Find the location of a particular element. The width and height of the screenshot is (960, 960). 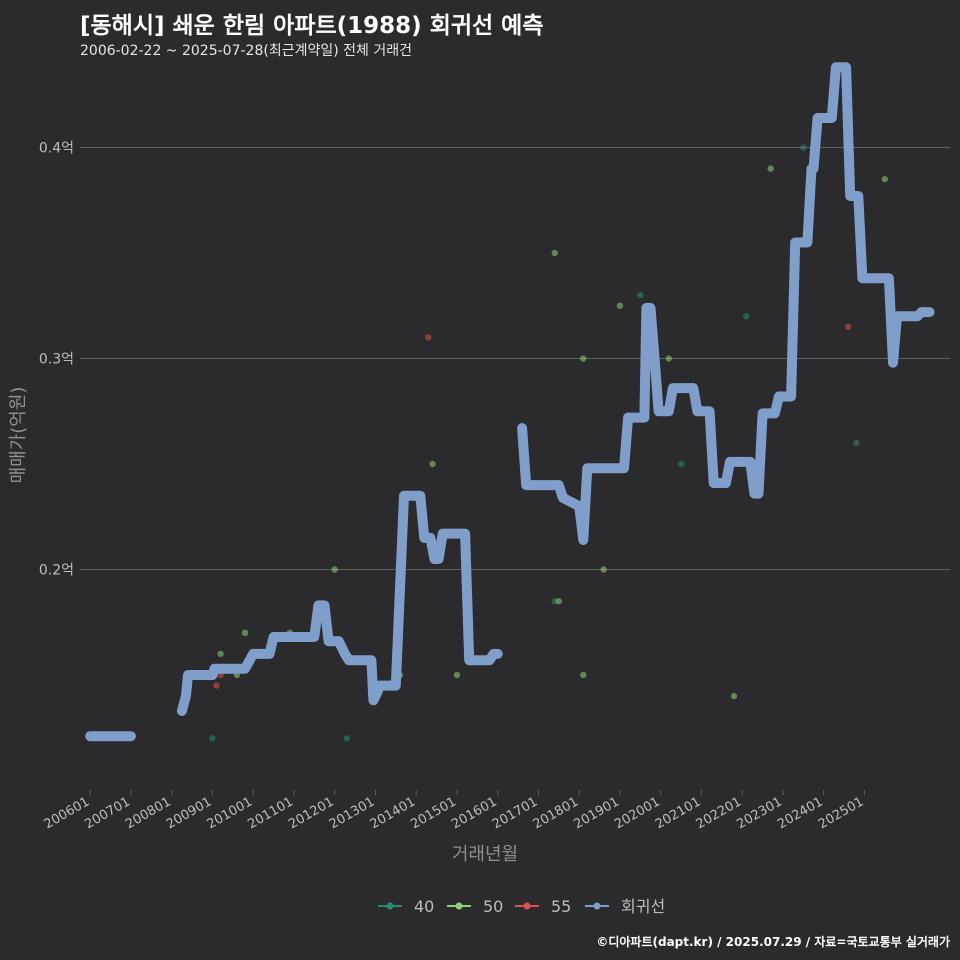

x-tick-label: 200601 is located at coordinates (67, 813).